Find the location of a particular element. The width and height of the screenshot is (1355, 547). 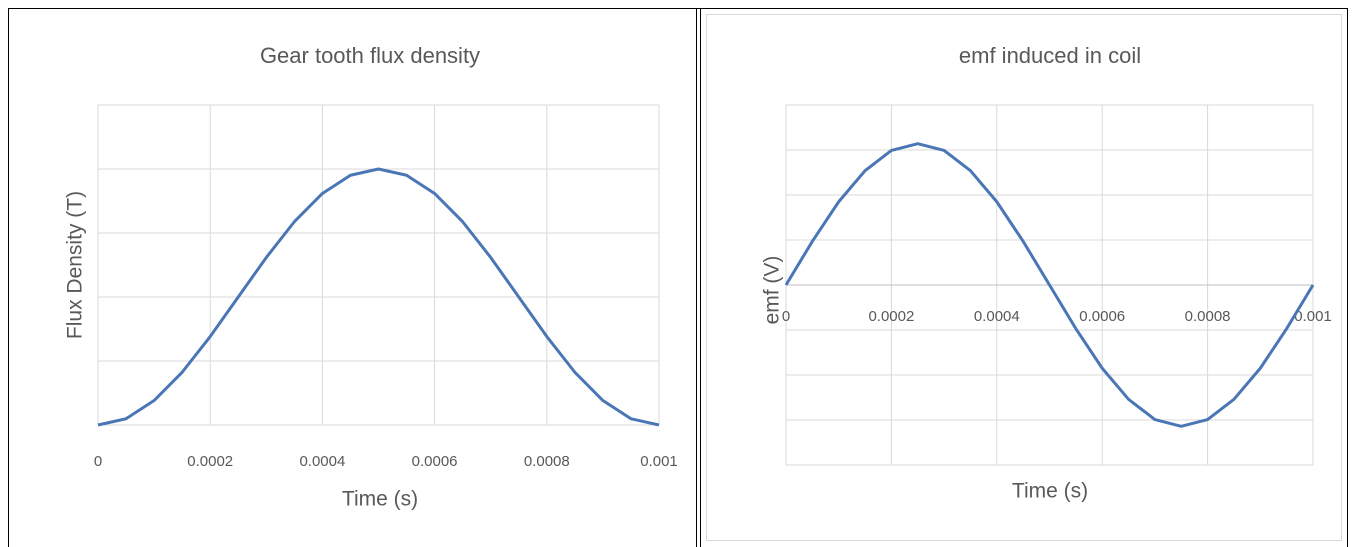

chart-title: Gear tooth flux density is located at coordinates (370, 55).